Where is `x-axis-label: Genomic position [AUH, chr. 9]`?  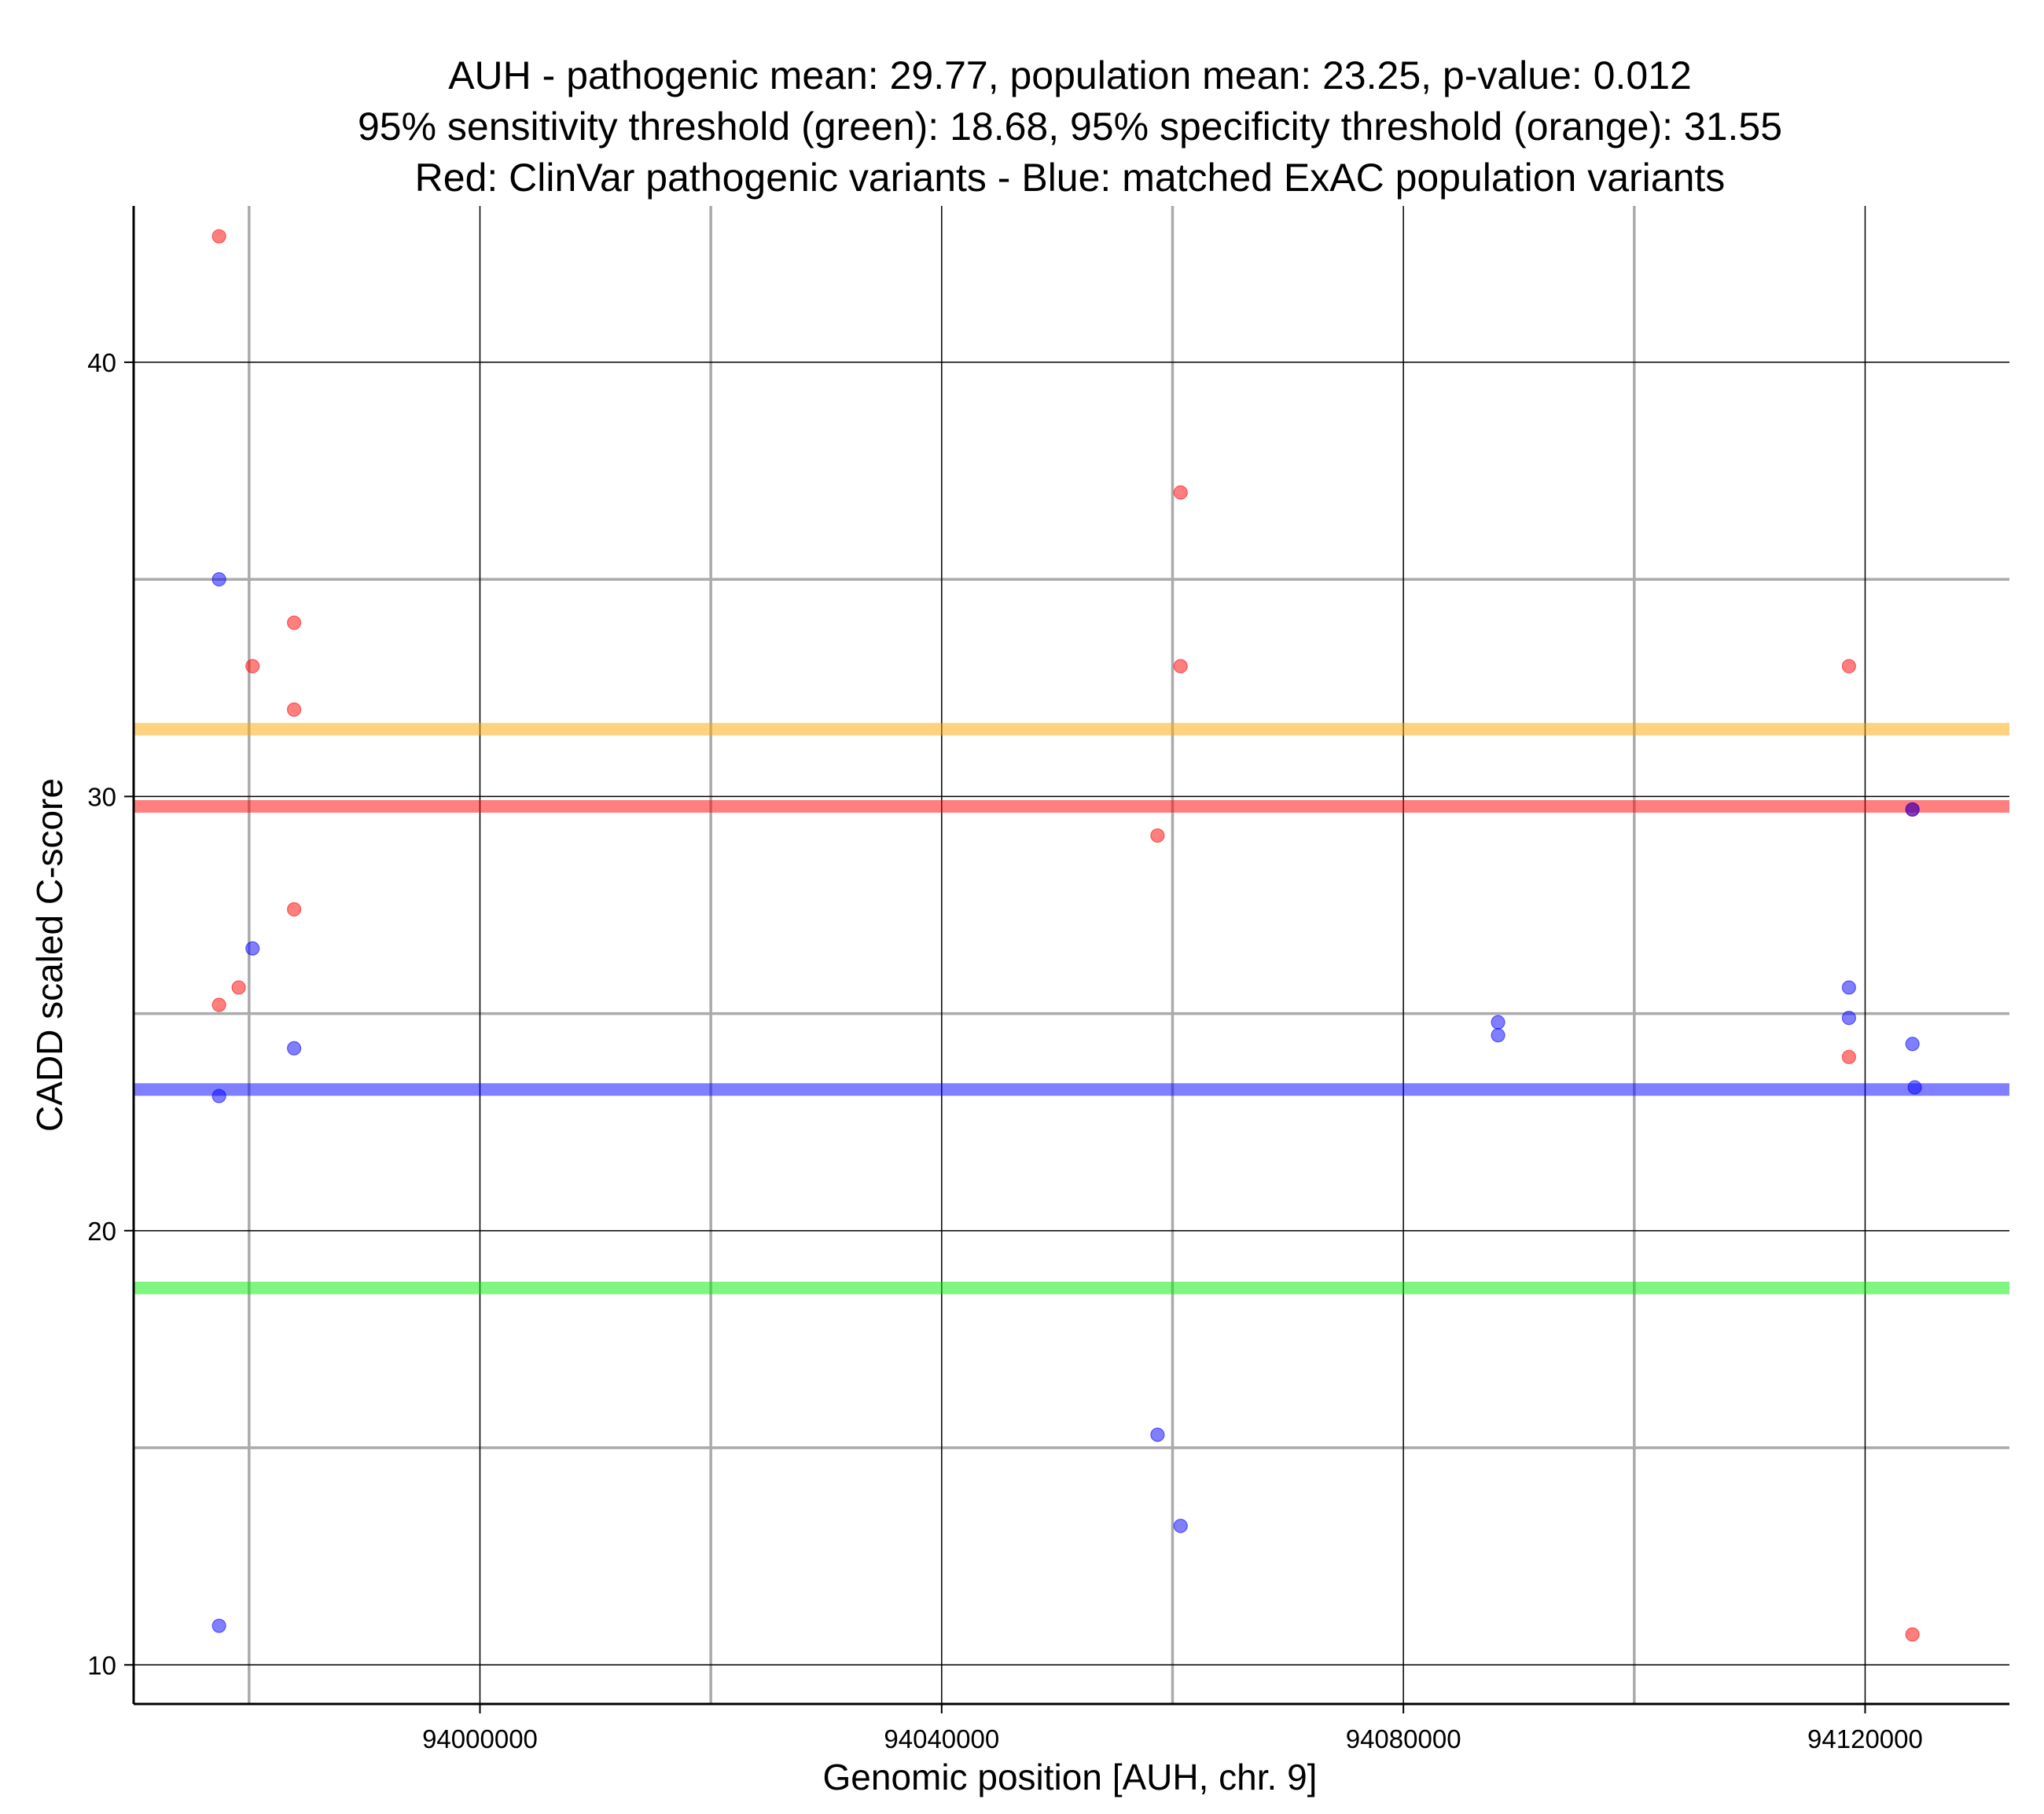 x-axis-label: Genomic position [AUH, chr. 9] is located at coordinates (1071, 1777).